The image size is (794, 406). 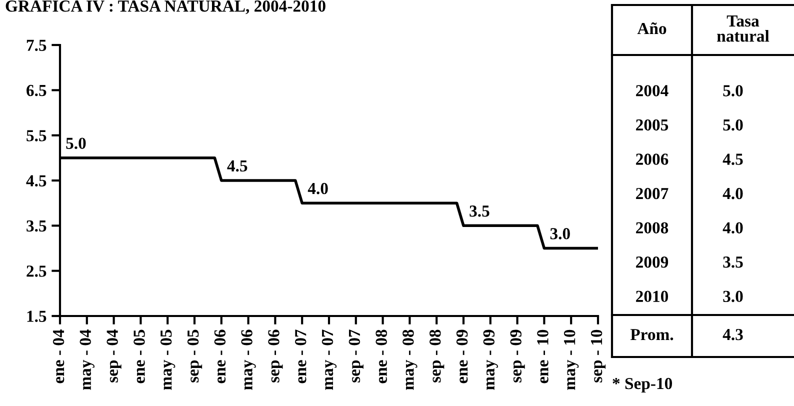 I want to click on text: Tasa natural, so click(x=743, y=29).